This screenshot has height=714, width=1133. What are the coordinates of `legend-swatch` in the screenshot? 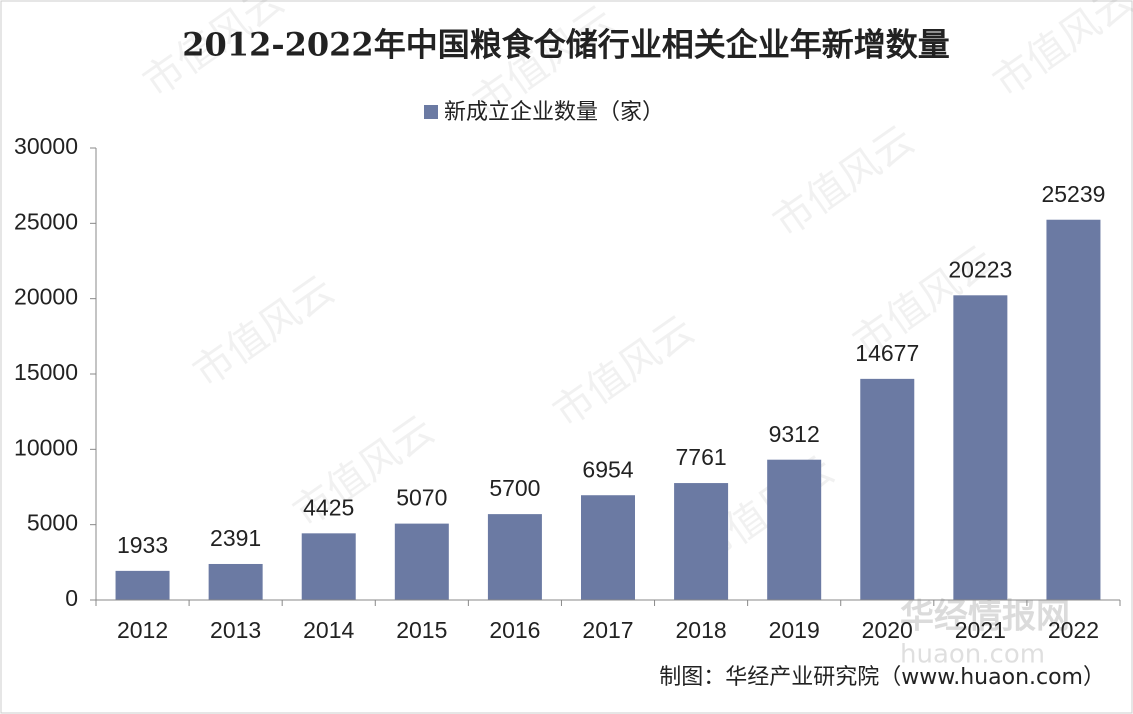 It's located at (431, 112).